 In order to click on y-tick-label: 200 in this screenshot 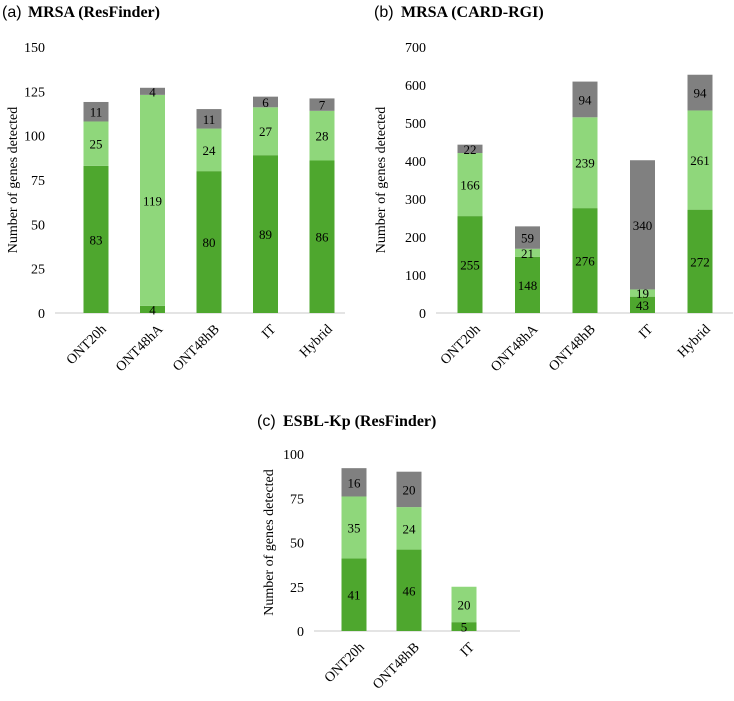, I will do `click(415, 238)`.